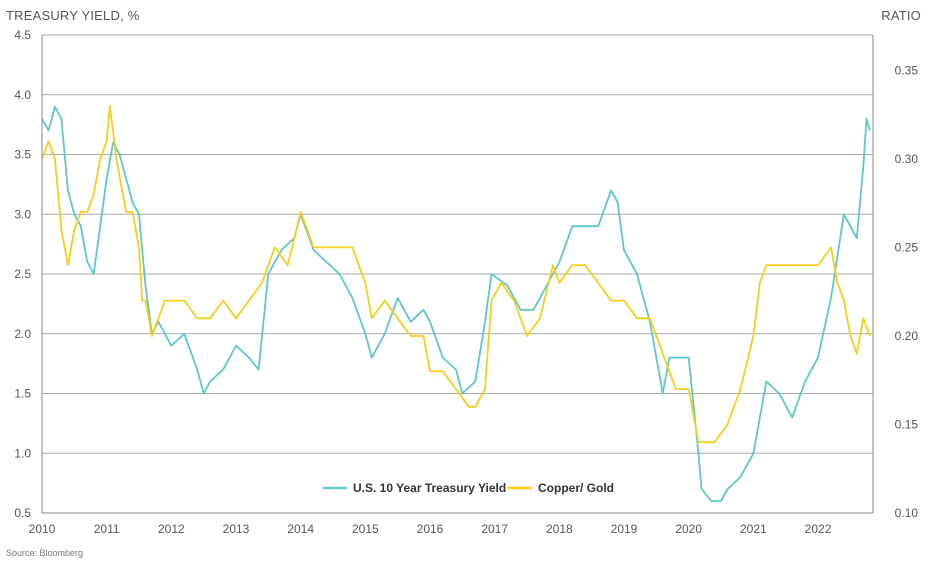  What do you see at coordinates (365, 529) in the screenshot?
I see `x-tick-label: 2015` at bounding box center [365, 529].